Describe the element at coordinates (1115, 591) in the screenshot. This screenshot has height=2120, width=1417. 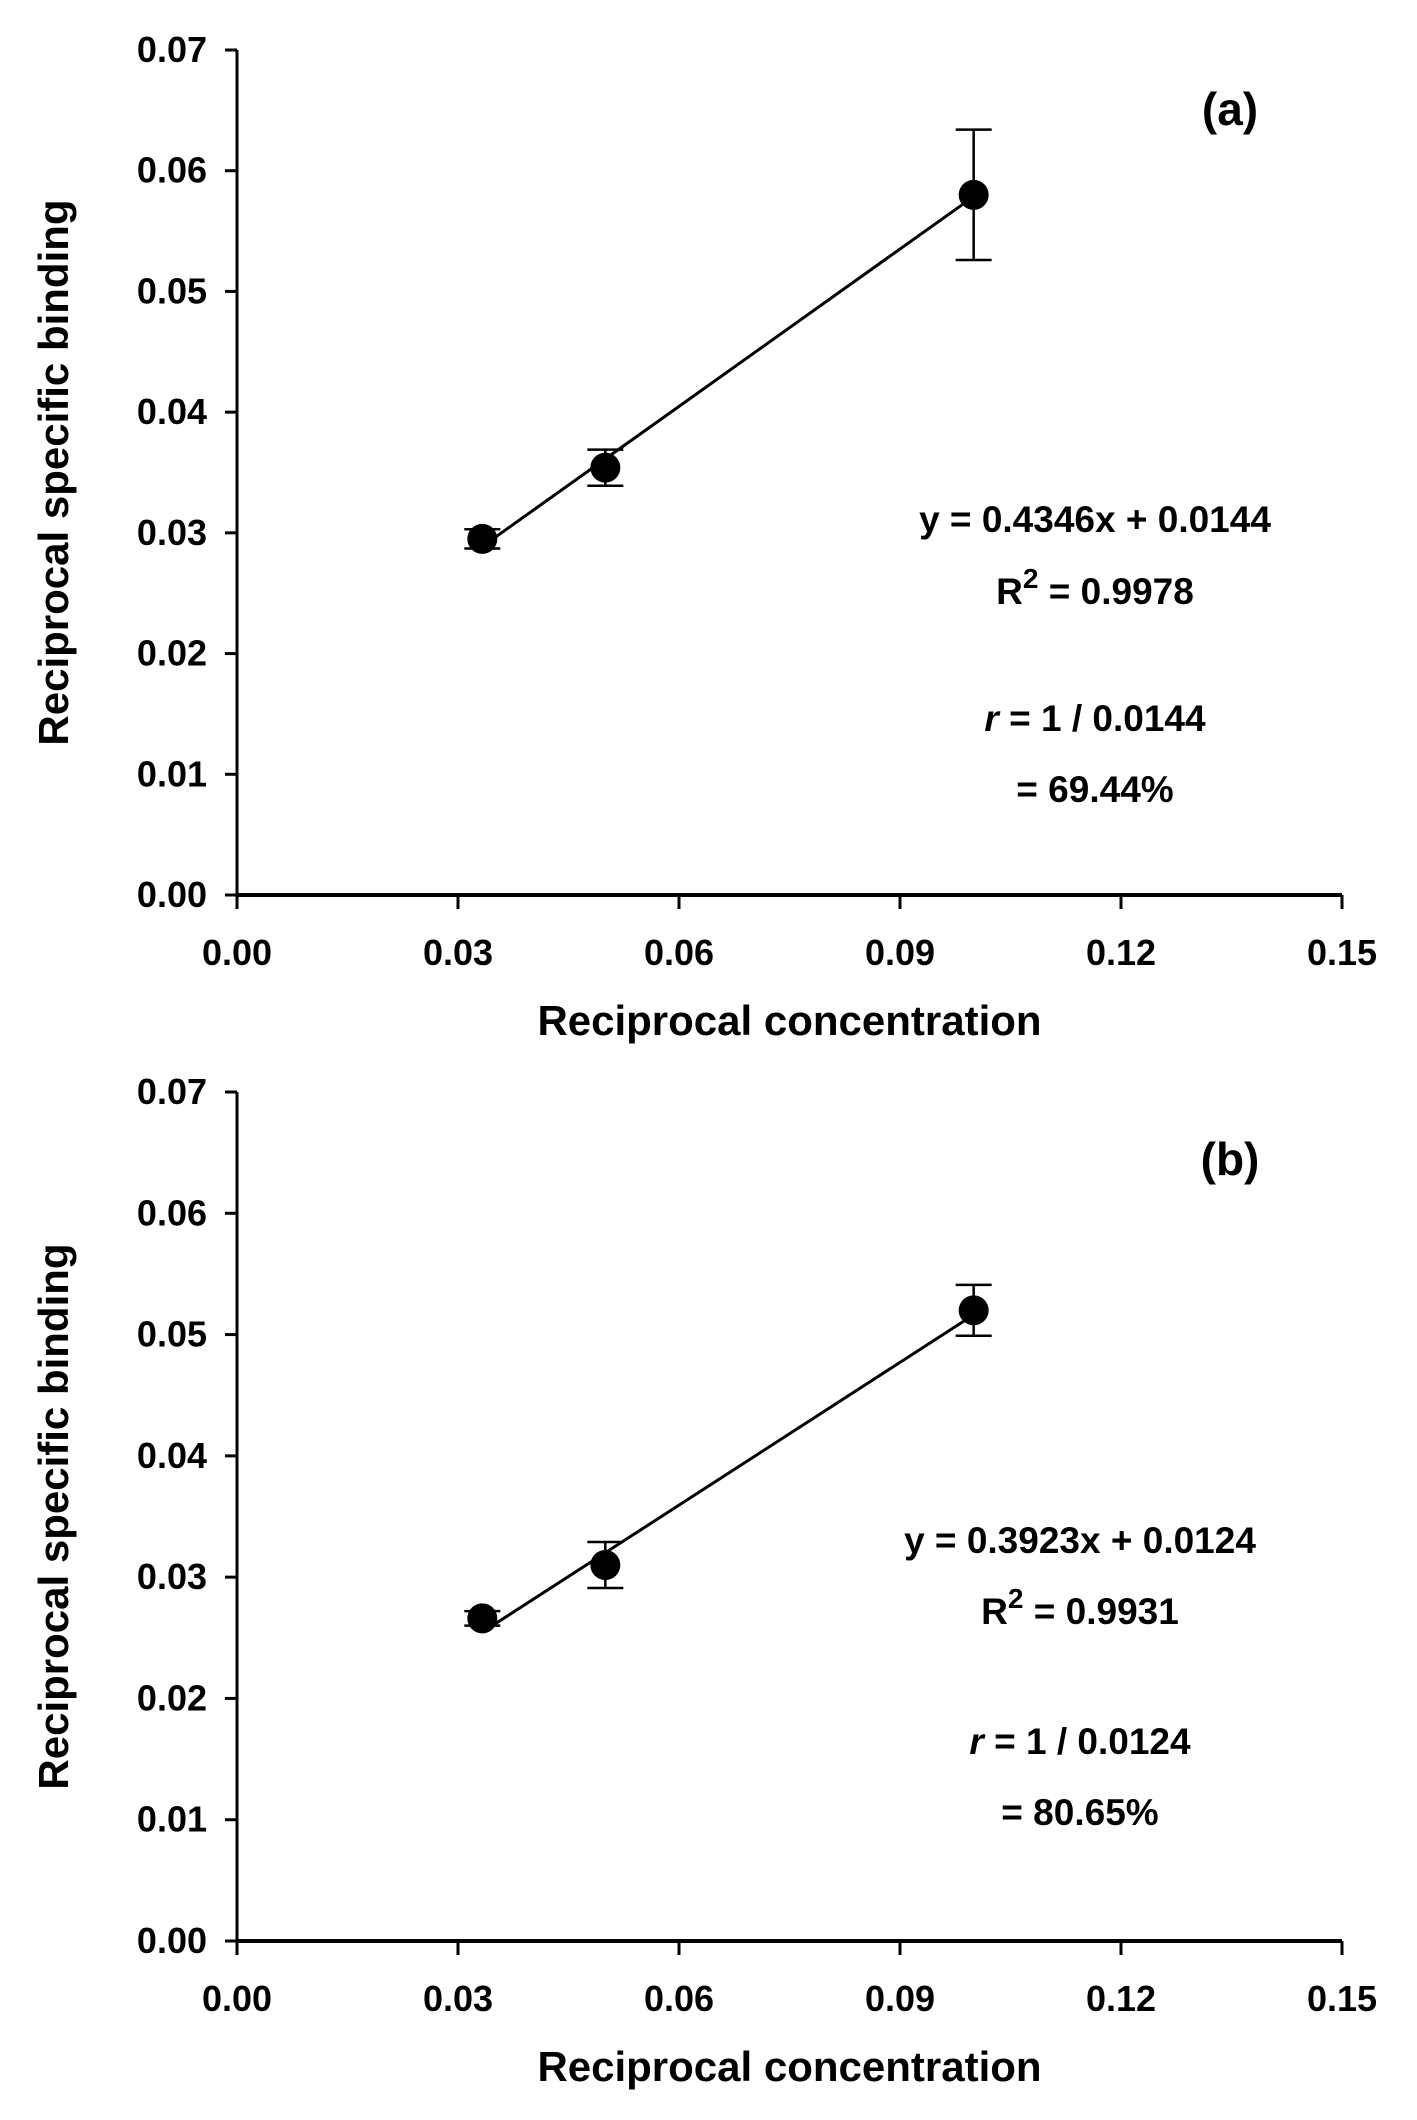
I see `r-squared-value: = 0.9978` at that location.